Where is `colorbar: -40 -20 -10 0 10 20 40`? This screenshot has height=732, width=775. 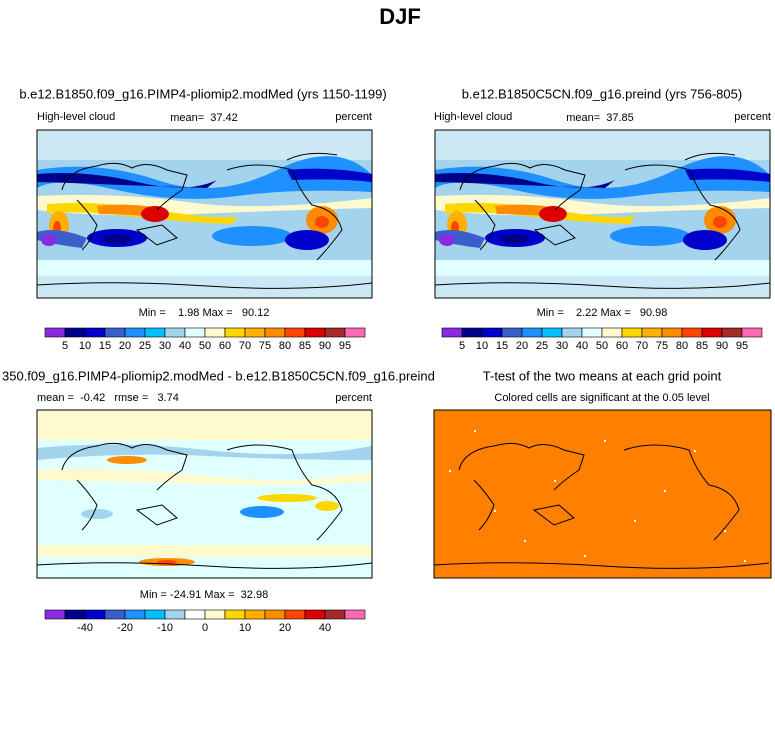
colorbar: -40 -20 -10 0 10 20 40 is located at coordinates (205, 621).